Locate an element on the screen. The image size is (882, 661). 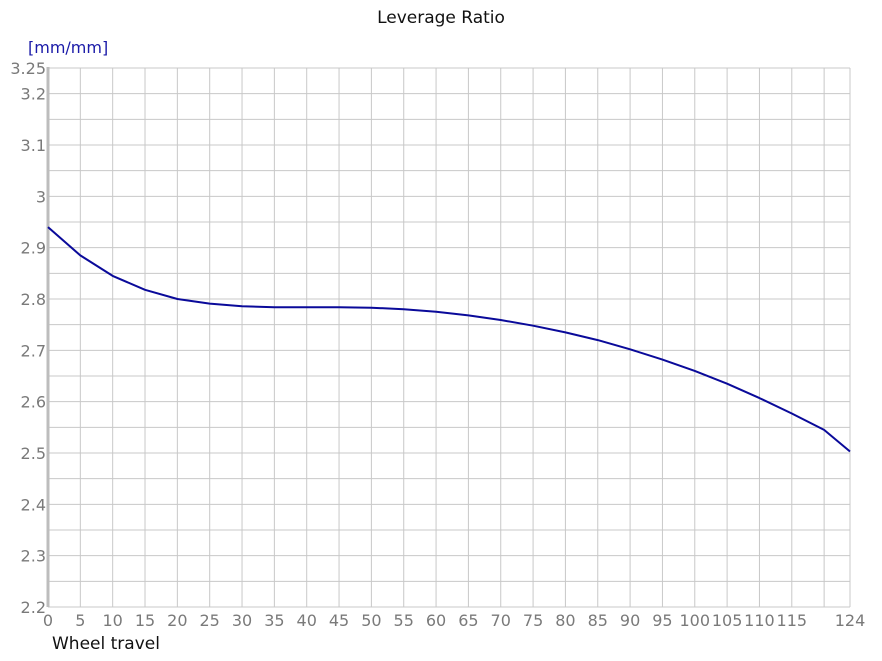
x-tick-label: 95 is located at coordinates (662, 620).